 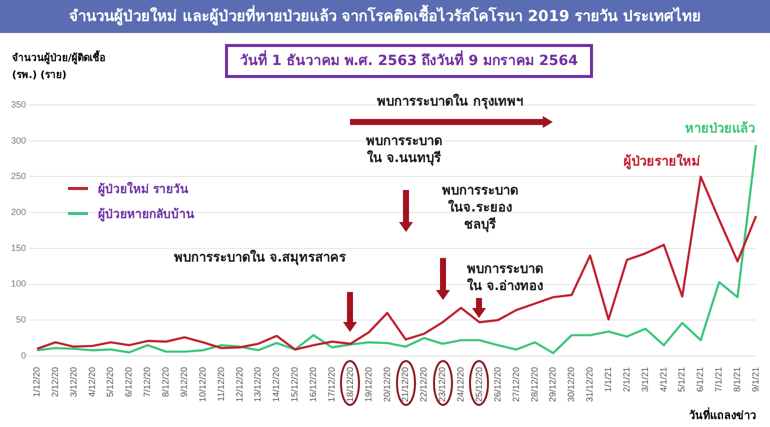 What do you see at coordinates (313, 384) in the screenshot?
I see `x-tick-label: 16/12/20` at bounding box center [313, 384].